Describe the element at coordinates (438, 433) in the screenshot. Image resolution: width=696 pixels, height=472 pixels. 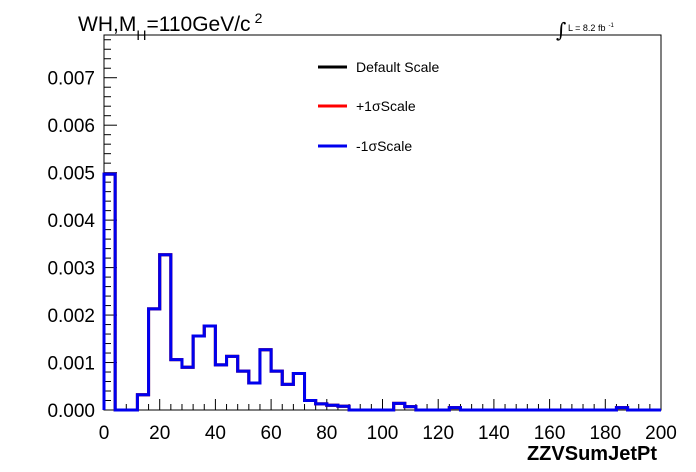
I see `x-tick-label: 120` at that location.